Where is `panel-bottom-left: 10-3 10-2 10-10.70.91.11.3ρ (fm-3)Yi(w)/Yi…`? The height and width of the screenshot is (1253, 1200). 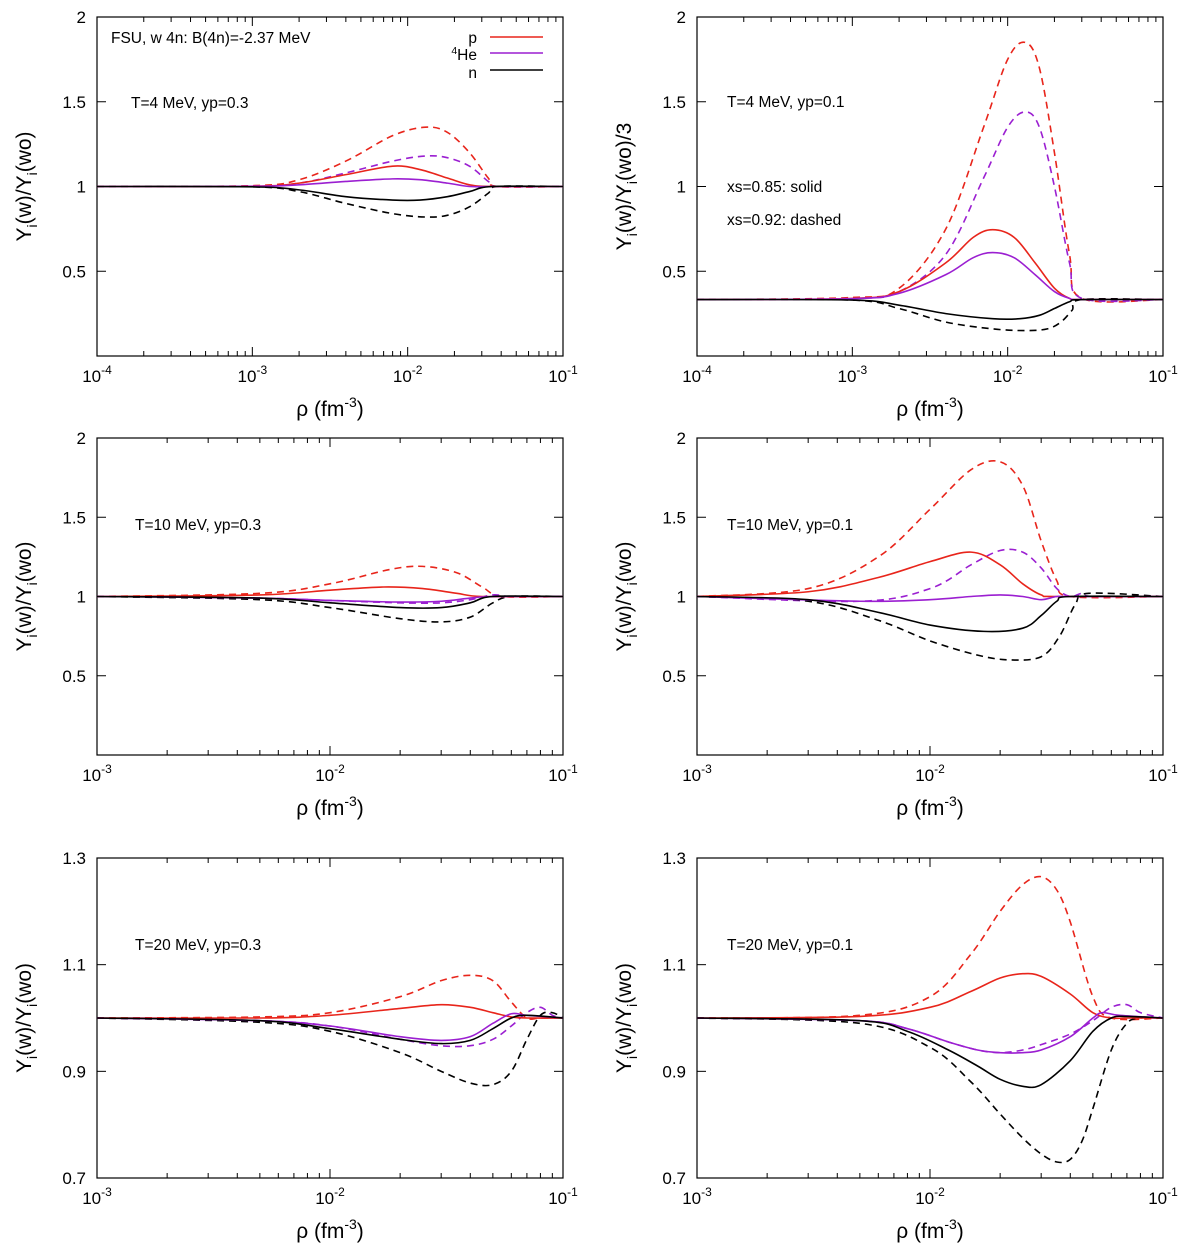
panel-bottom-left: 10-3 10-2 10-10.70.91.11.3ρ (fm-3)Yi(w)/Yi… is located at coordinates (295, 1046).